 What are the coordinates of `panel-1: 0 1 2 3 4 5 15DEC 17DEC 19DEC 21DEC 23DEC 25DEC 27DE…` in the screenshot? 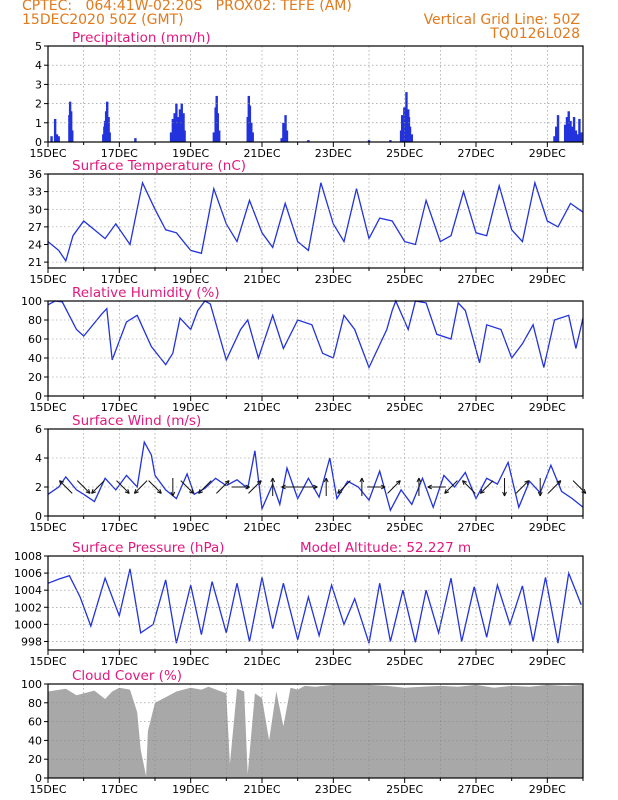 It's located at (306, 95).